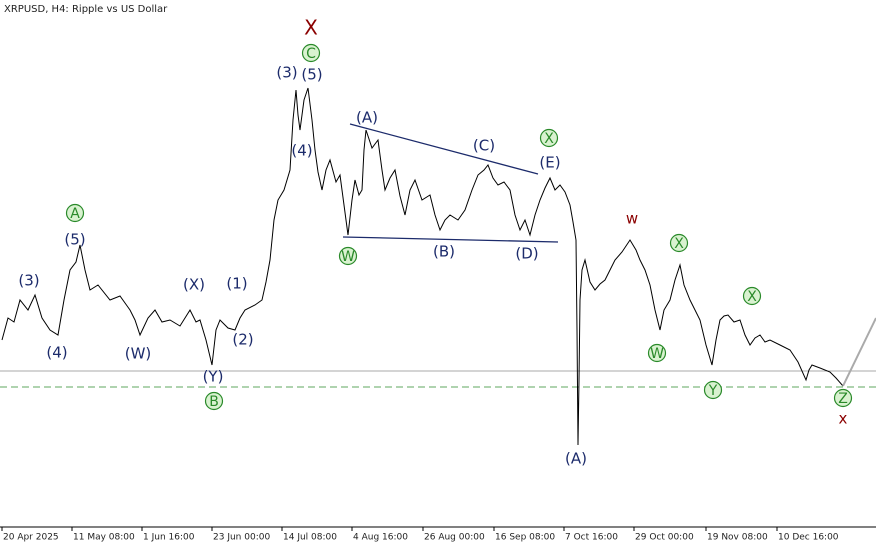  I want to click on wave-label: B, so click(214, 402).